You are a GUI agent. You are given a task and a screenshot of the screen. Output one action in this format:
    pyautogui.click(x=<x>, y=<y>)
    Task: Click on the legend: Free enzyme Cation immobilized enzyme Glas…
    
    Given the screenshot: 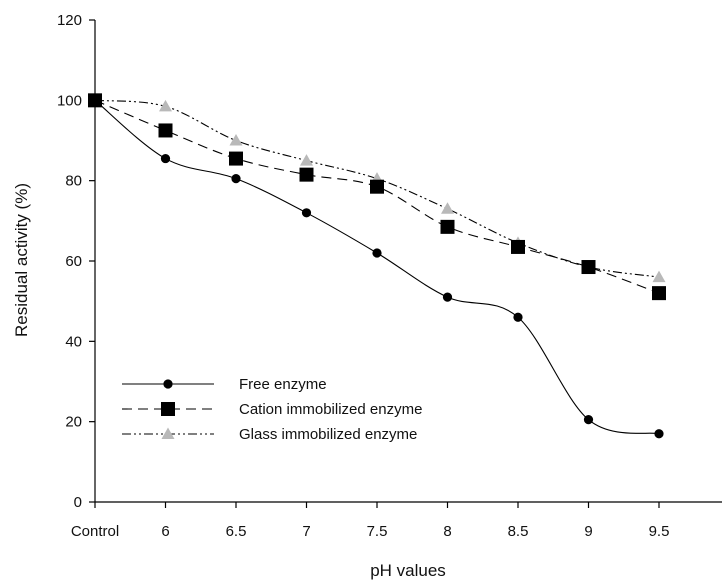 What is the action you would take?
    pyautogui.click(x=272, y=409)
    